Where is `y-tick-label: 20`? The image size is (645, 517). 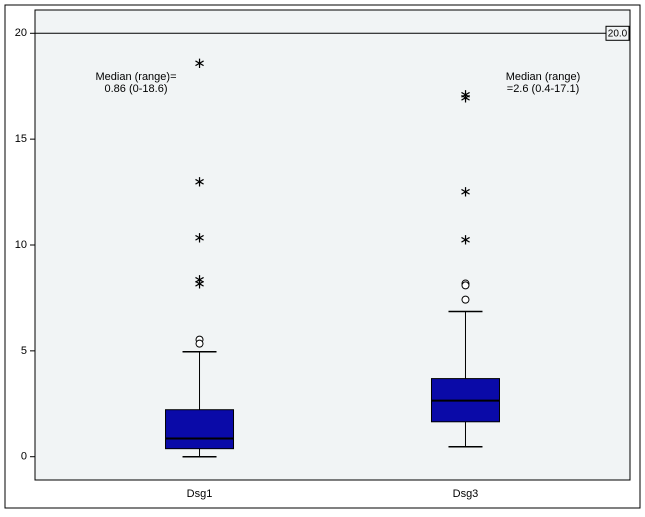
y-tick-label: 20 is located at coordinates (21, 33).